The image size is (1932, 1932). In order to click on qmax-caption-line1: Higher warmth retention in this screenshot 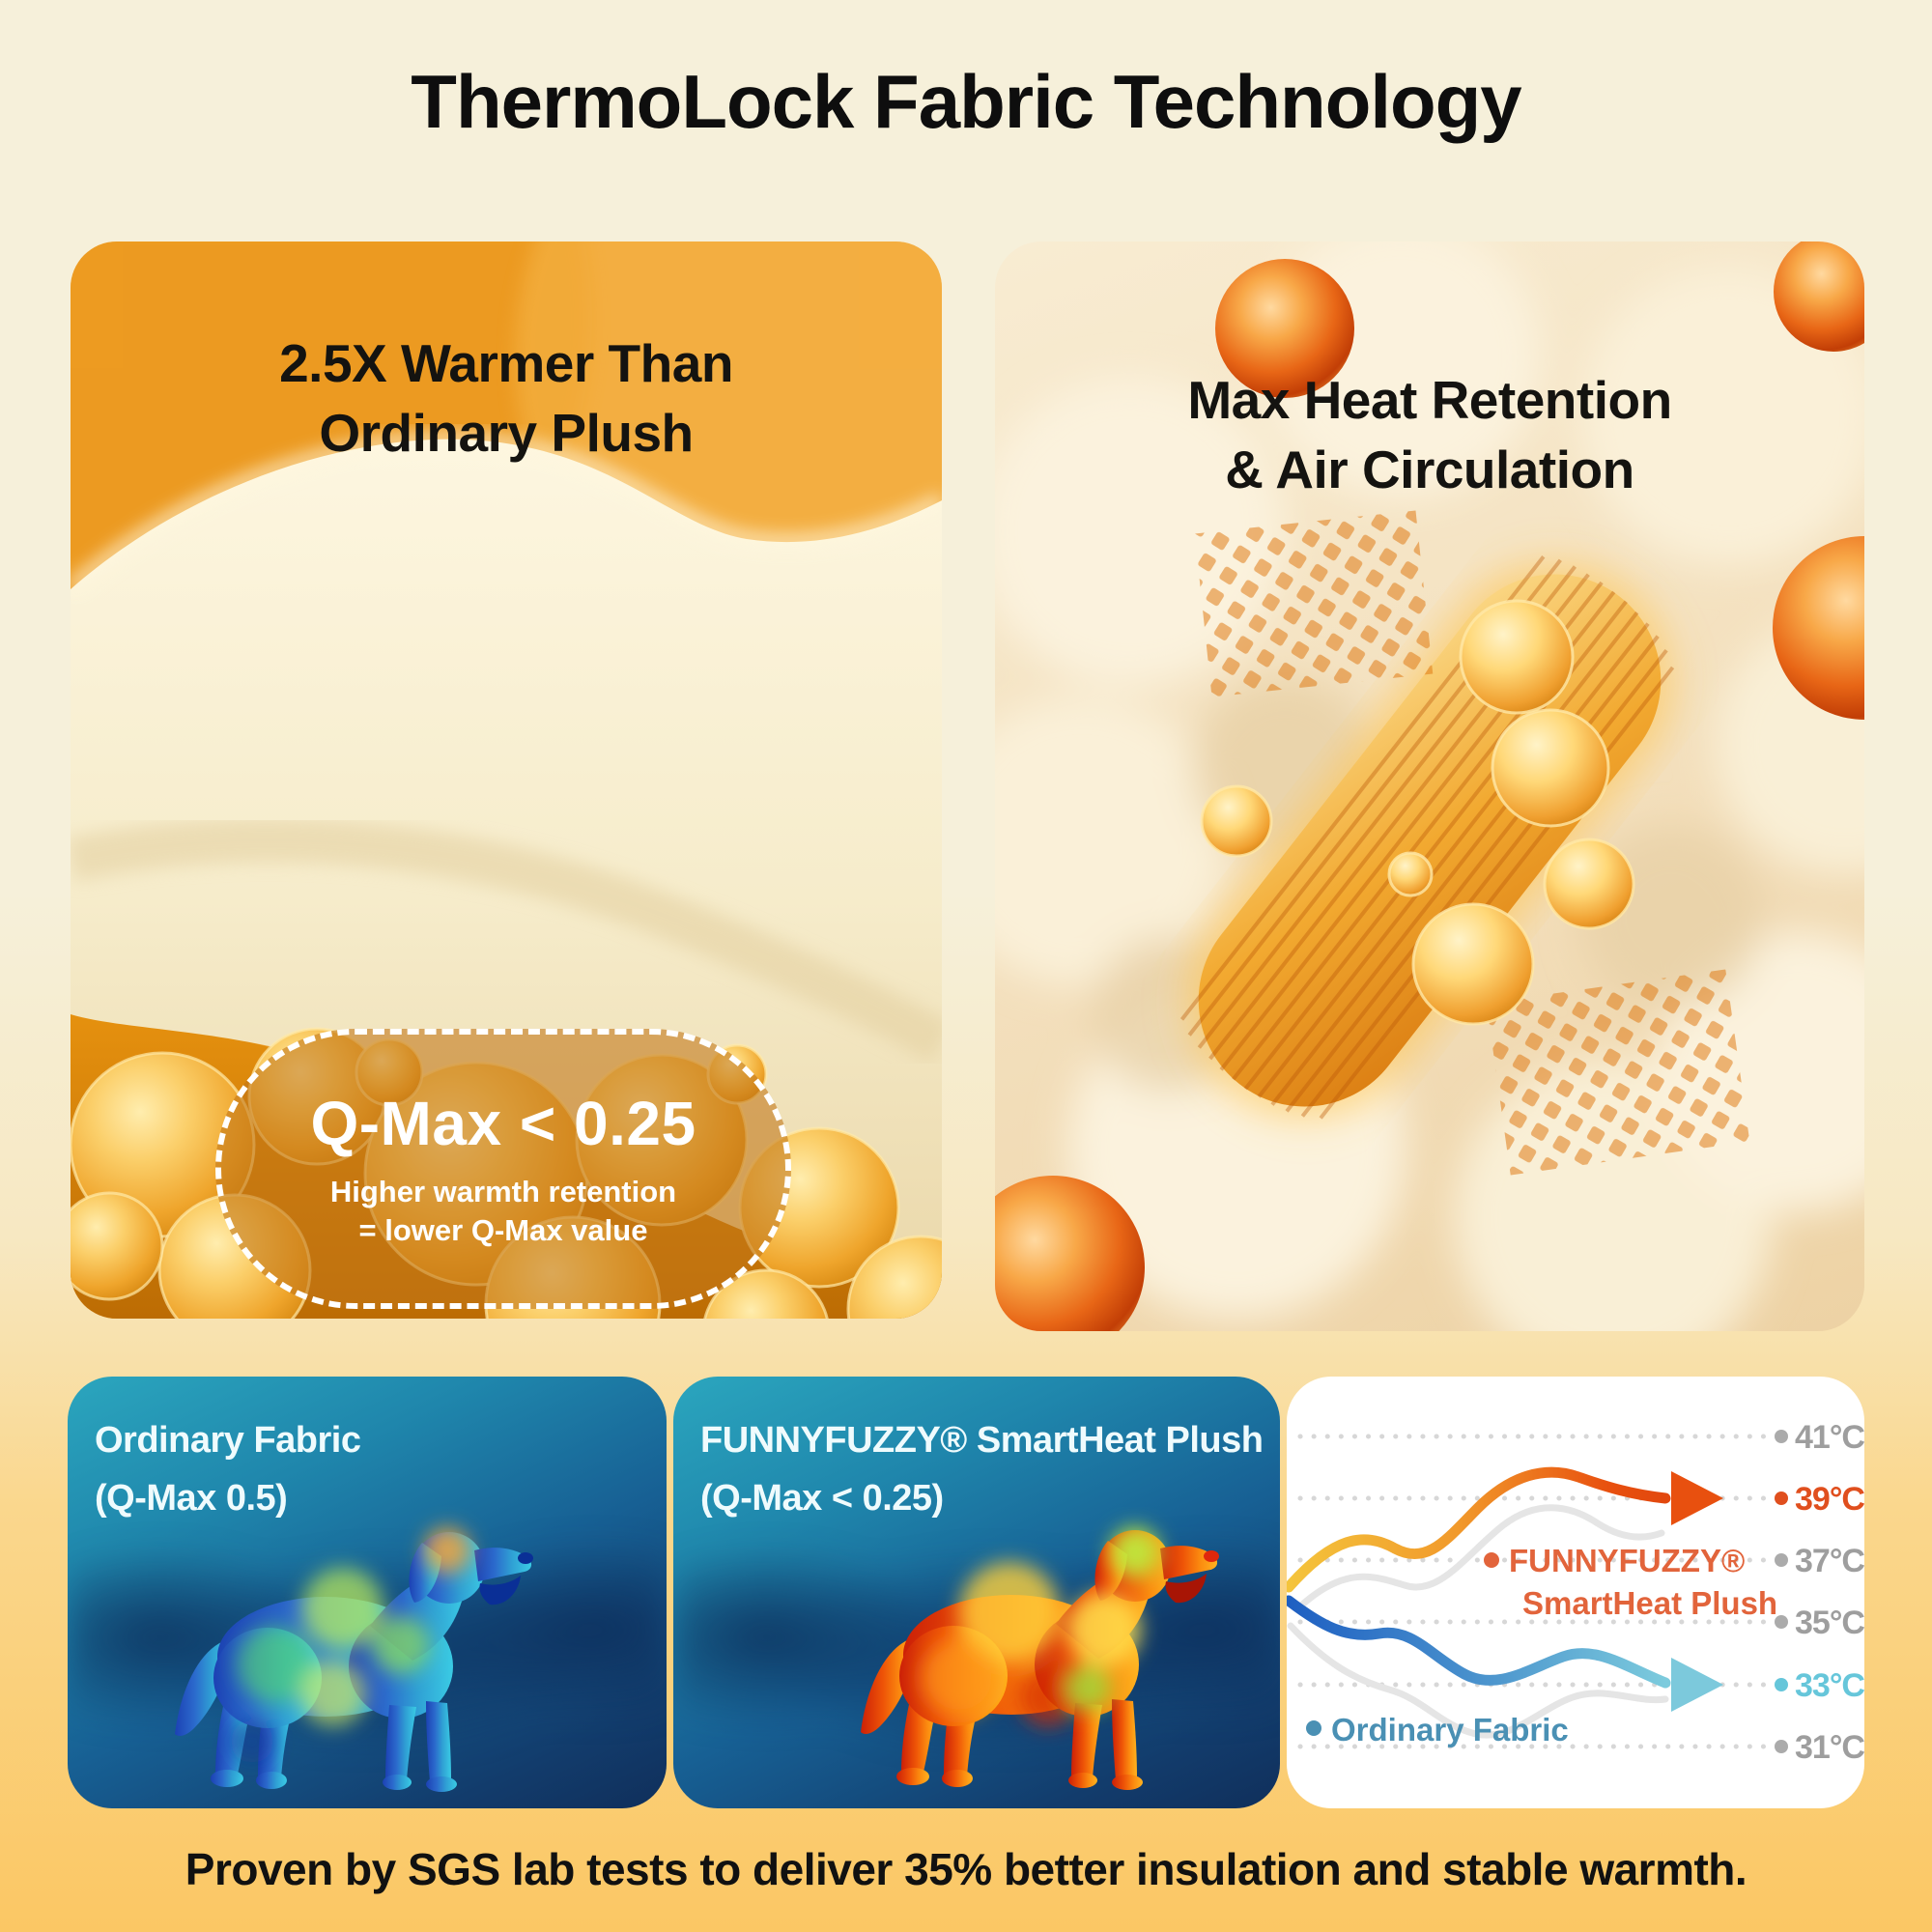, I will do `click(503, 1191)`.